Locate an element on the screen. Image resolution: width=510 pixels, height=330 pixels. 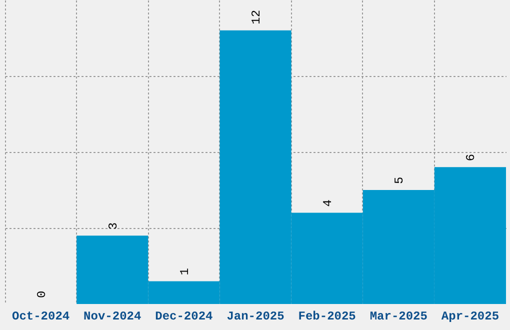
x-tick-label: Apr-2025 is located at coordinates (470, 317).